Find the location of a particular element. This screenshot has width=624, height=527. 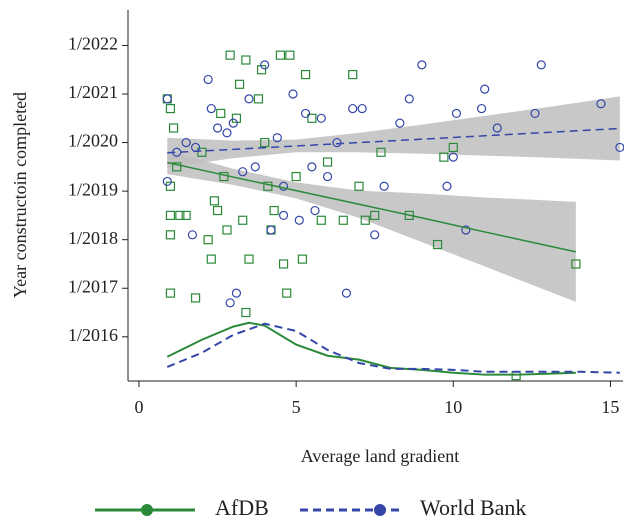

x-tick-label: 5 is located at coordinates (296, 407).